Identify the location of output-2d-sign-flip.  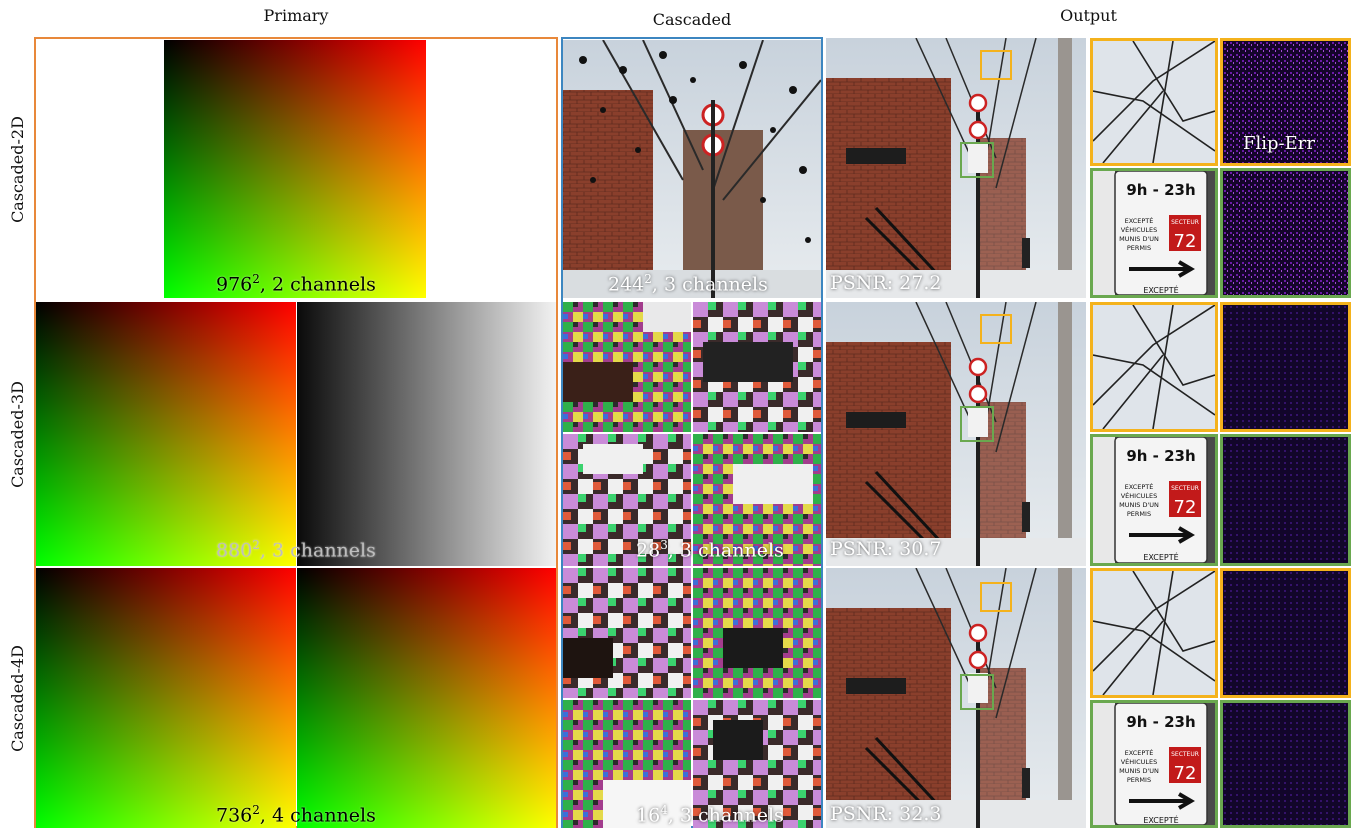
(1285, 233).